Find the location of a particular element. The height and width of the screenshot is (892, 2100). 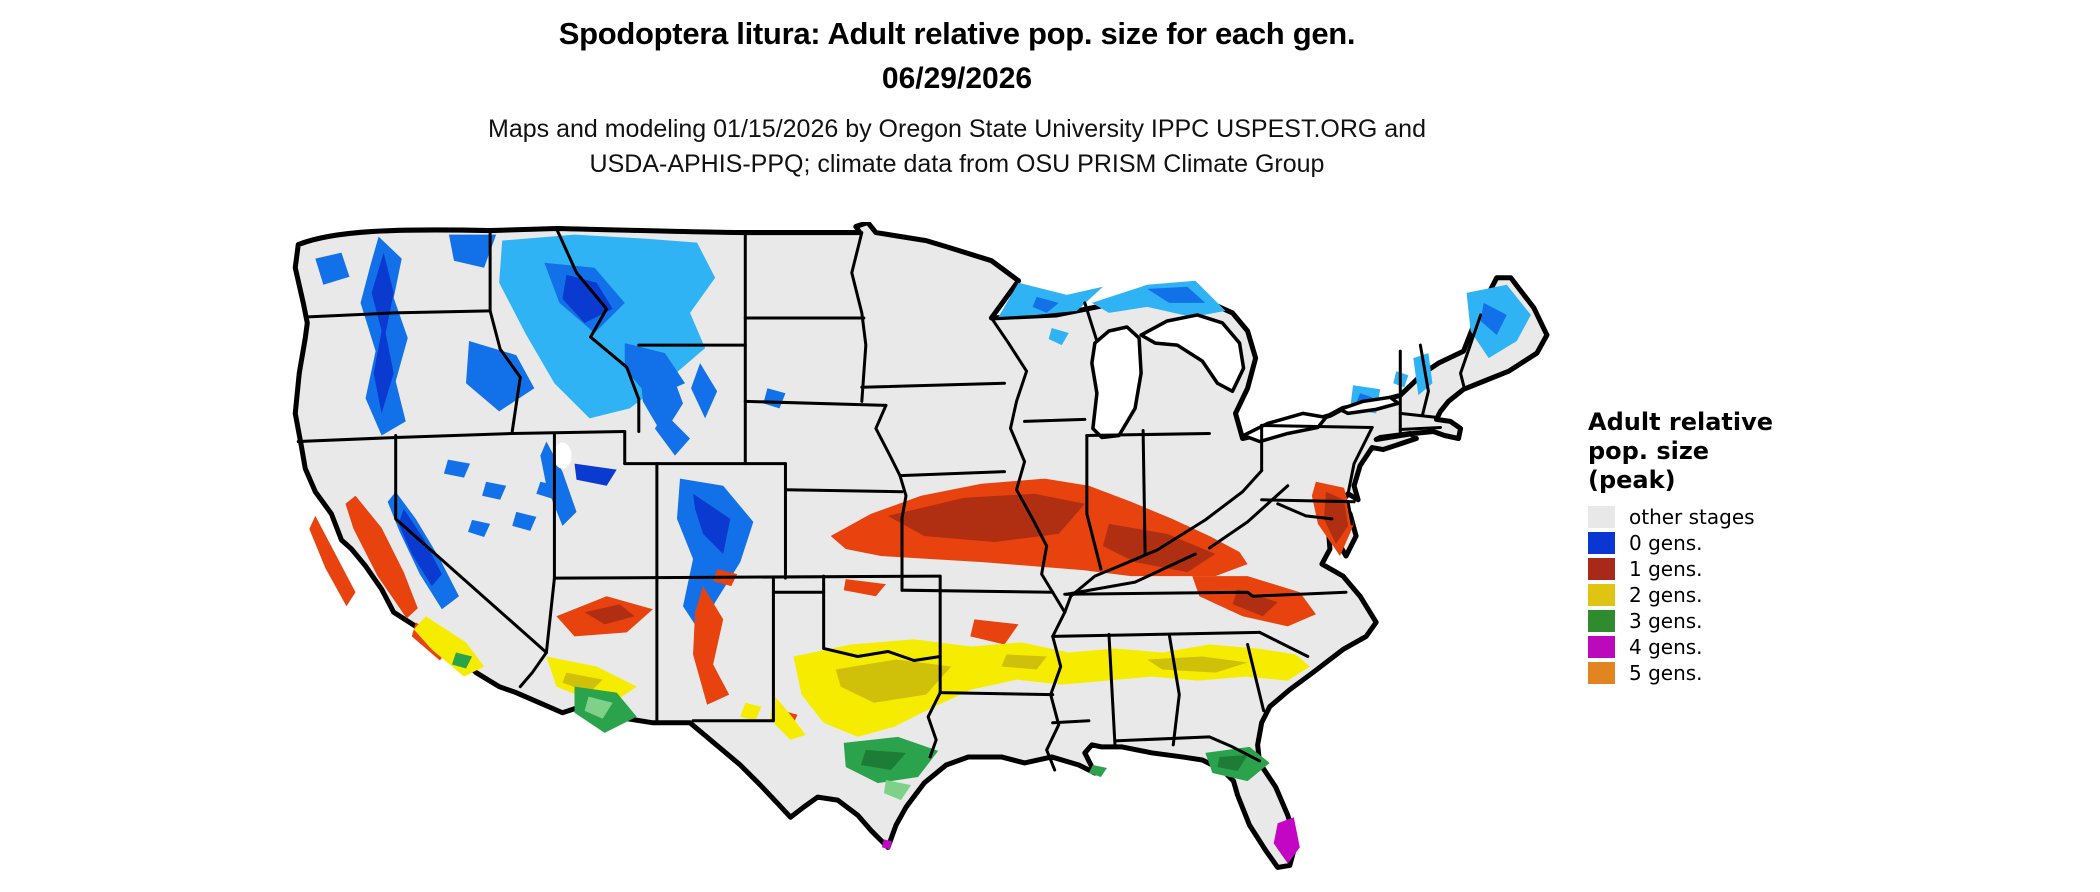

legend-row-1-gens: 1 gens. is located at coordinates (1738, 569).